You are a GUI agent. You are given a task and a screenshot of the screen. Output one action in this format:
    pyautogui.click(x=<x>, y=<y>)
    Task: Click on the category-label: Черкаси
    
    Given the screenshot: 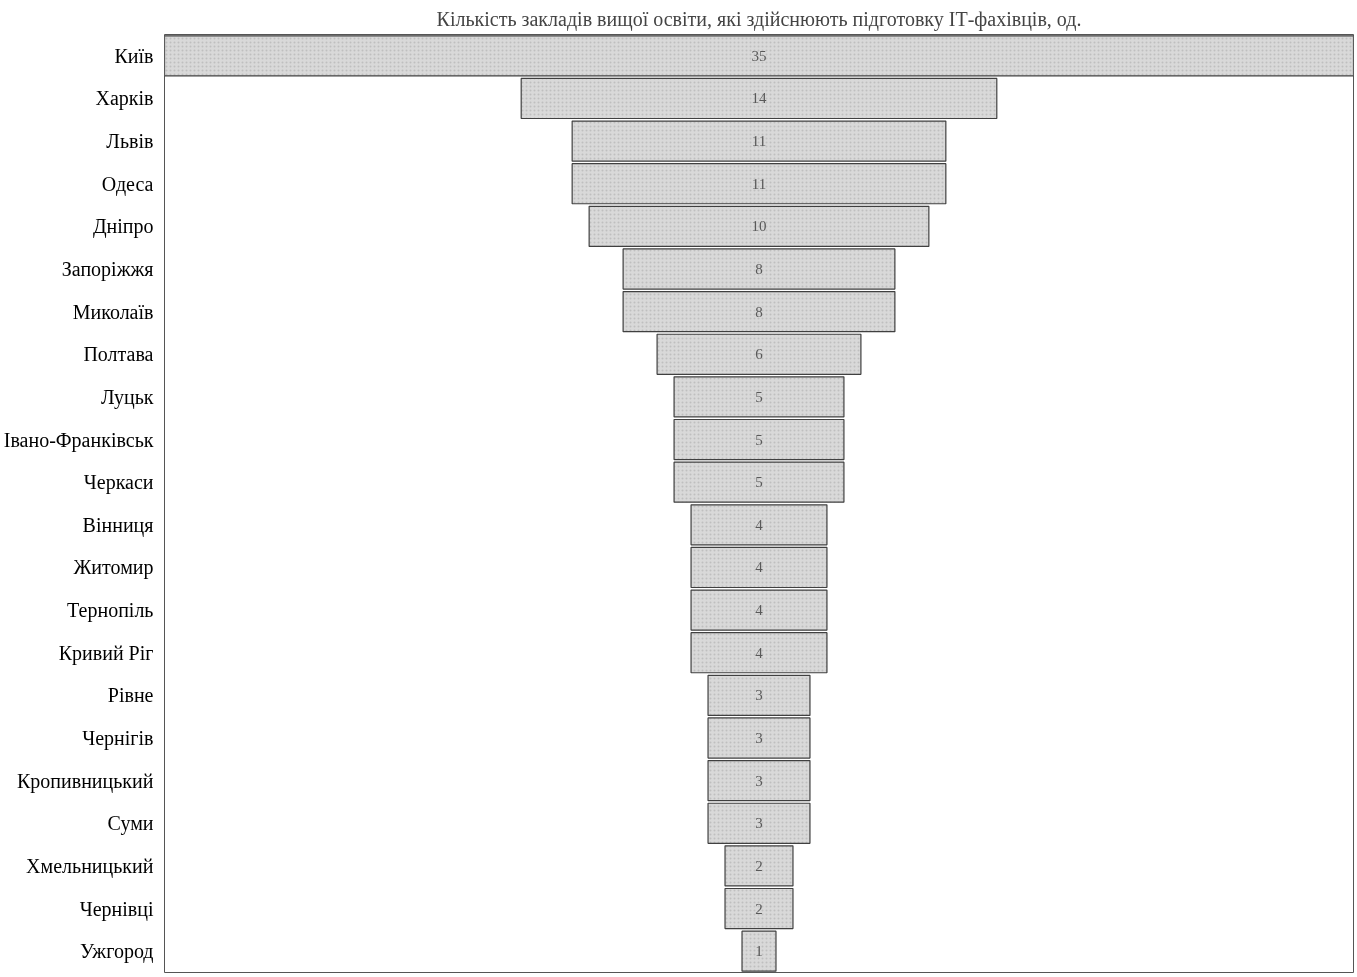 What is the action you would take?
    pyautogui.click(x=118, y=483)
    